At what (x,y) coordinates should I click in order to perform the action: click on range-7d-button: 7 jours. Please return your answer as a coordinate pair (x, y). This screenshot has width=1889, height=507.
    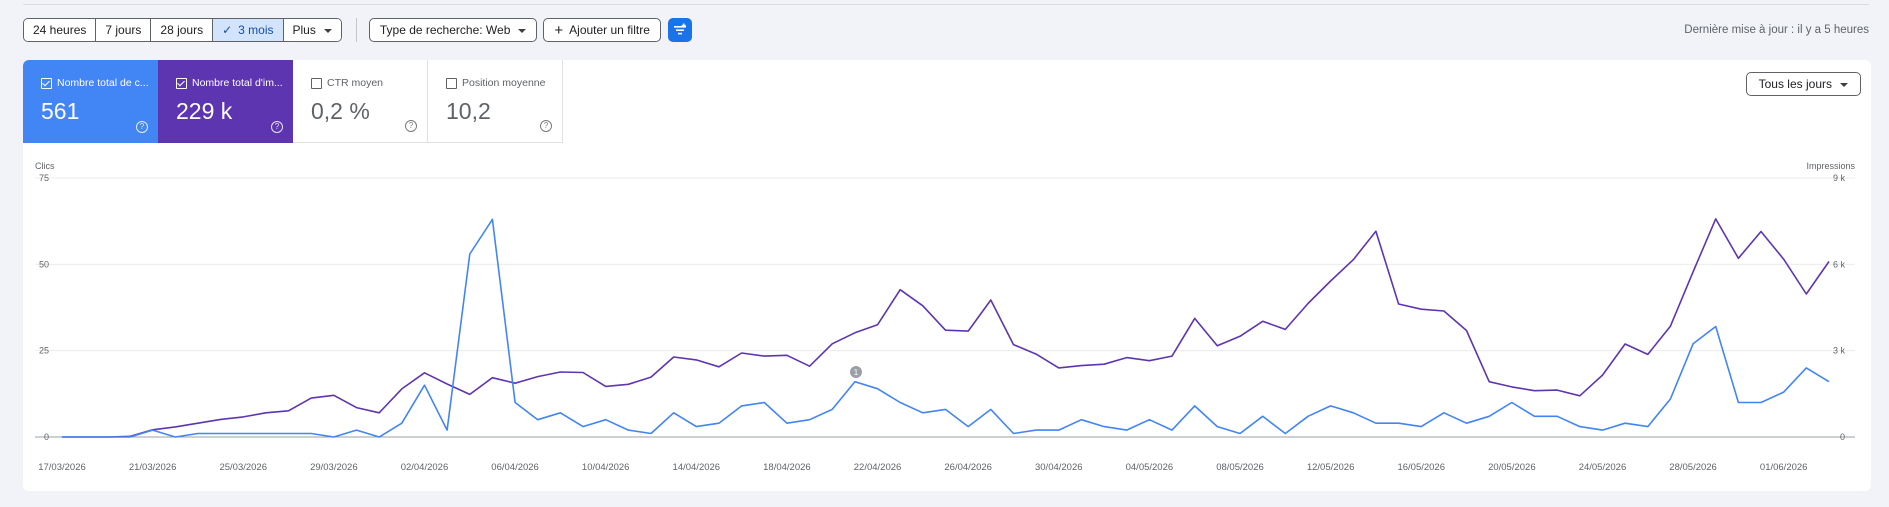
    Looking at the image, I should click on (124, 30).